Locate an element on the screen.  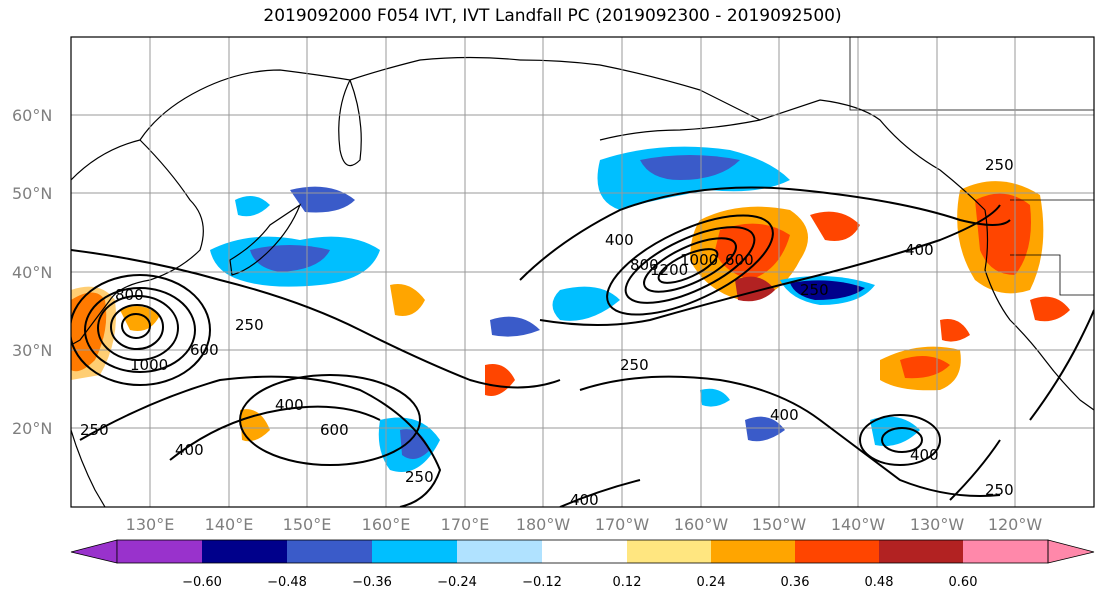
kamchatka-coast is located at coordinates (350, 123).